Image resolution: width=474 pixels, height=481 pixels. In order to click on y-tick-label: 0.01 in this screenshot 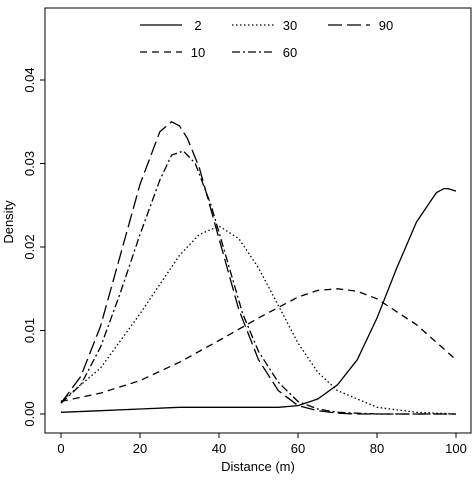, I will do `click(29, 330)`.